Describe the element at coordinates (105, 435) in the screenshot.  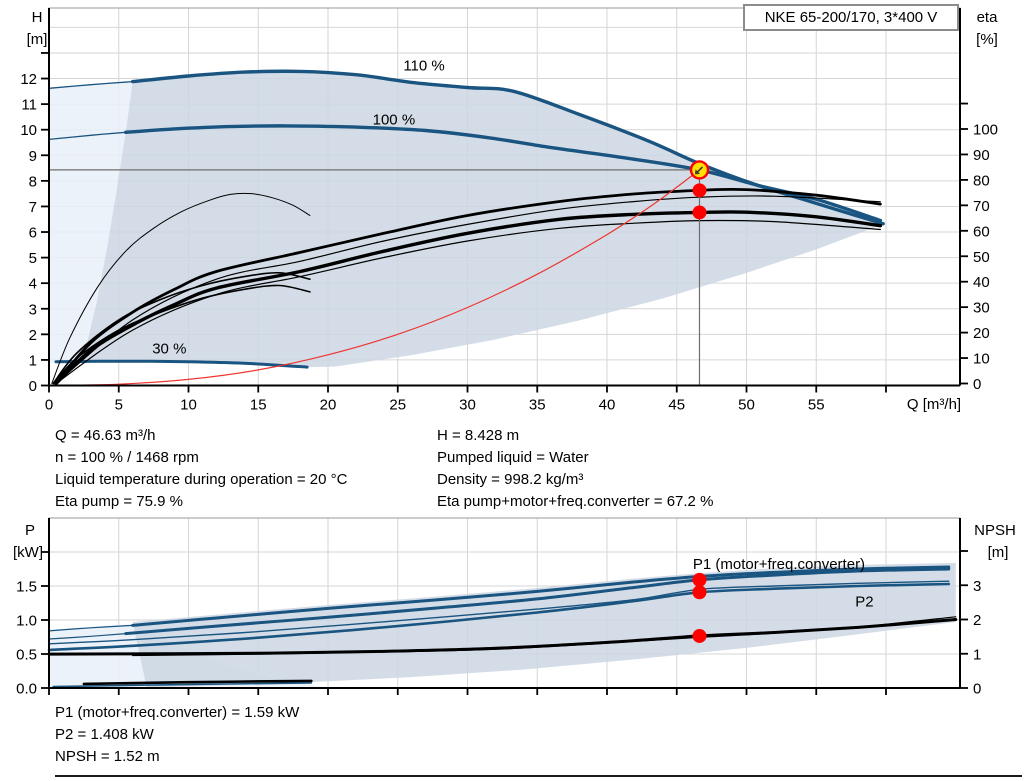
I see `readout-line-flow: Q = 46.63 m³/h` at that location.